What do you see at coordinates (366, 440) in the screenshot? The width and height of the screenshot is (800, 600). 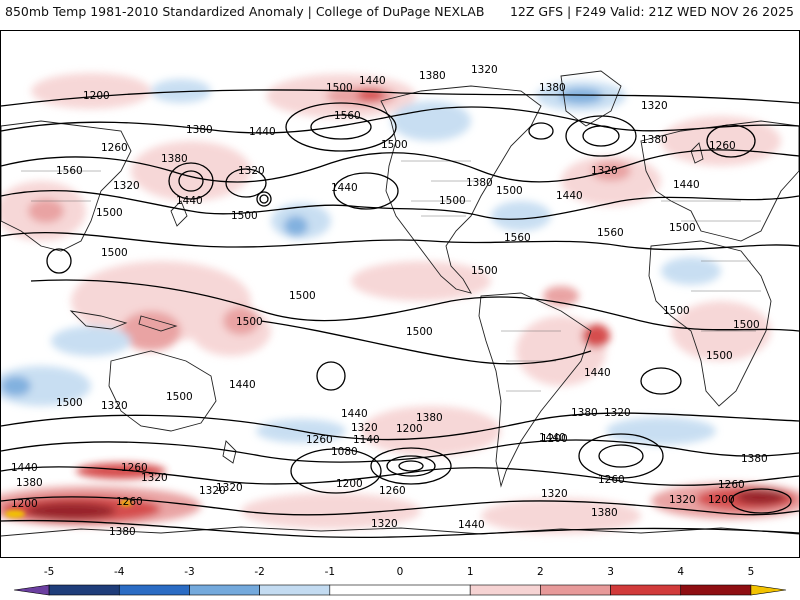 I see `contour-label: 1140` at bounding box center [366, 440].